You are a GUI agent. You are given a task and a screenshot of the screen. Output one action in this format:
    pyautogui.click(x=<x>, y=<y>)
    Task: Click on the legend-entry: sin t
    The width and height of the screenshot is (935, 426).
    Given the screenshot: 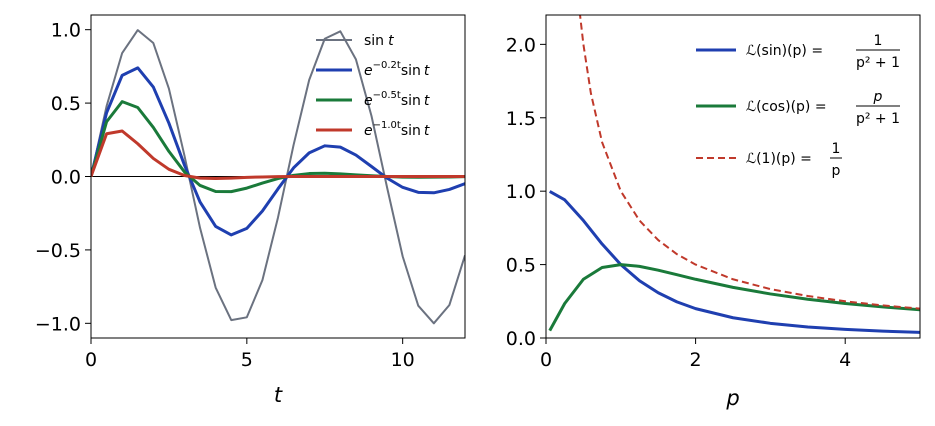 What is the action you would take?
    pyautogui.click(x=379, y=41)
    